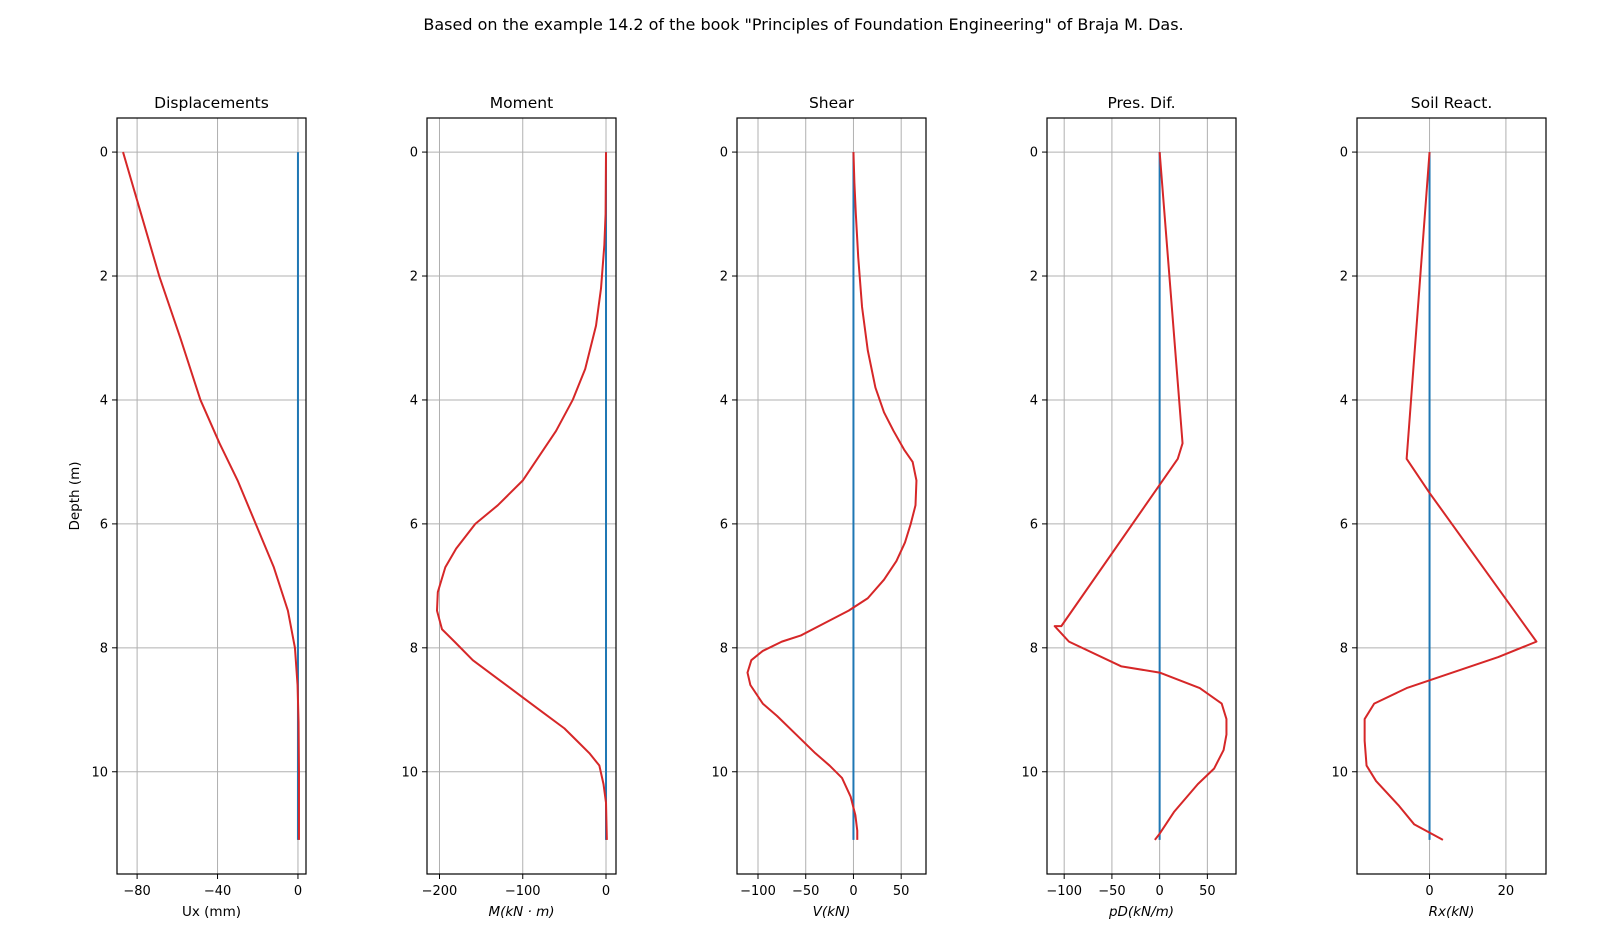 Image resolution: width=1607 pixels, height=933 pixels. What do you see at coordinates (1452, 103) in the screenshot?
I see `subplot-title: Soil React.` at bounding box center [1452, 103].